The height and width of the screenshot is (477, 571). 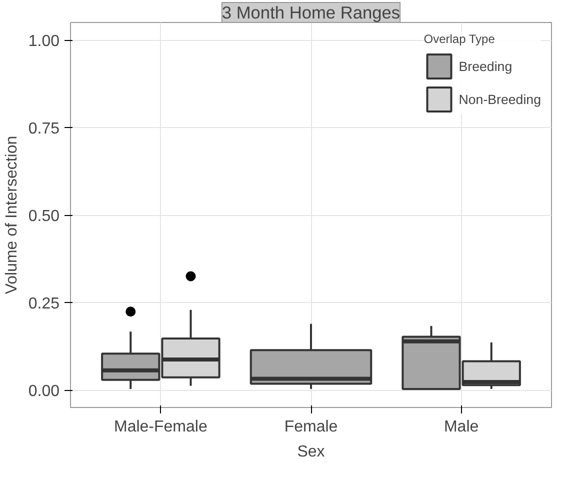 I want to click on x-tick-label: Male, so click(x=461, y=427).